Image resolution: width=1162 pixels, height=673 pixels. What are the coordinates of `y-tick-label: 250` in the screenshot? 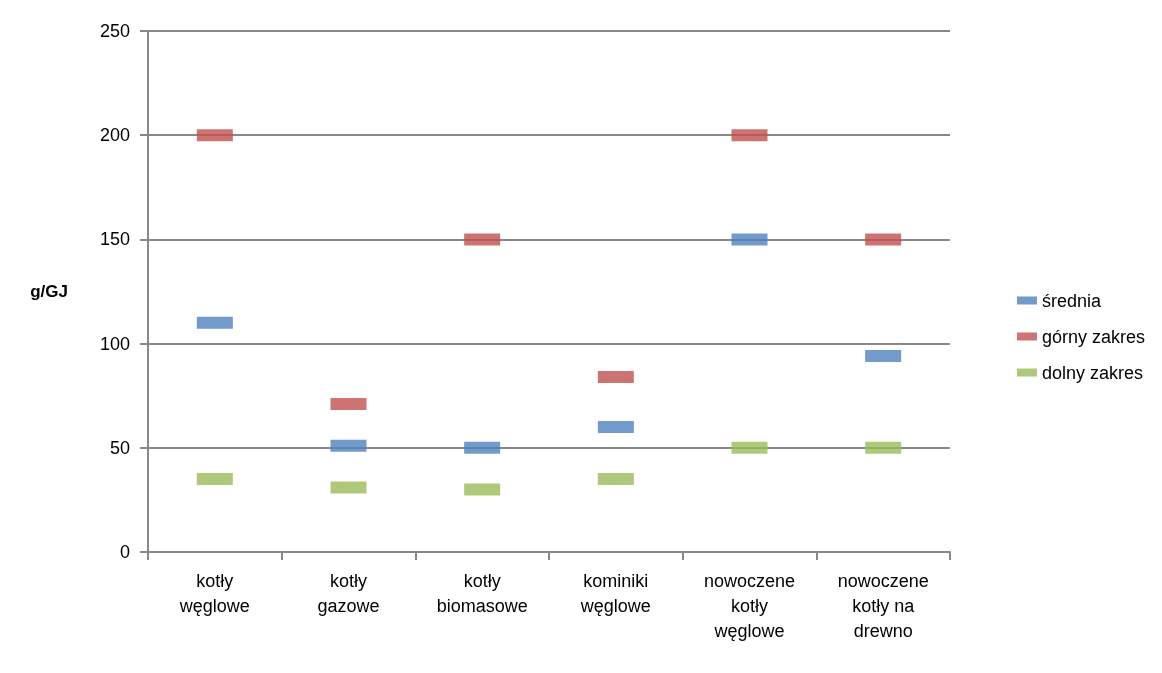 It's located at (114, 31).